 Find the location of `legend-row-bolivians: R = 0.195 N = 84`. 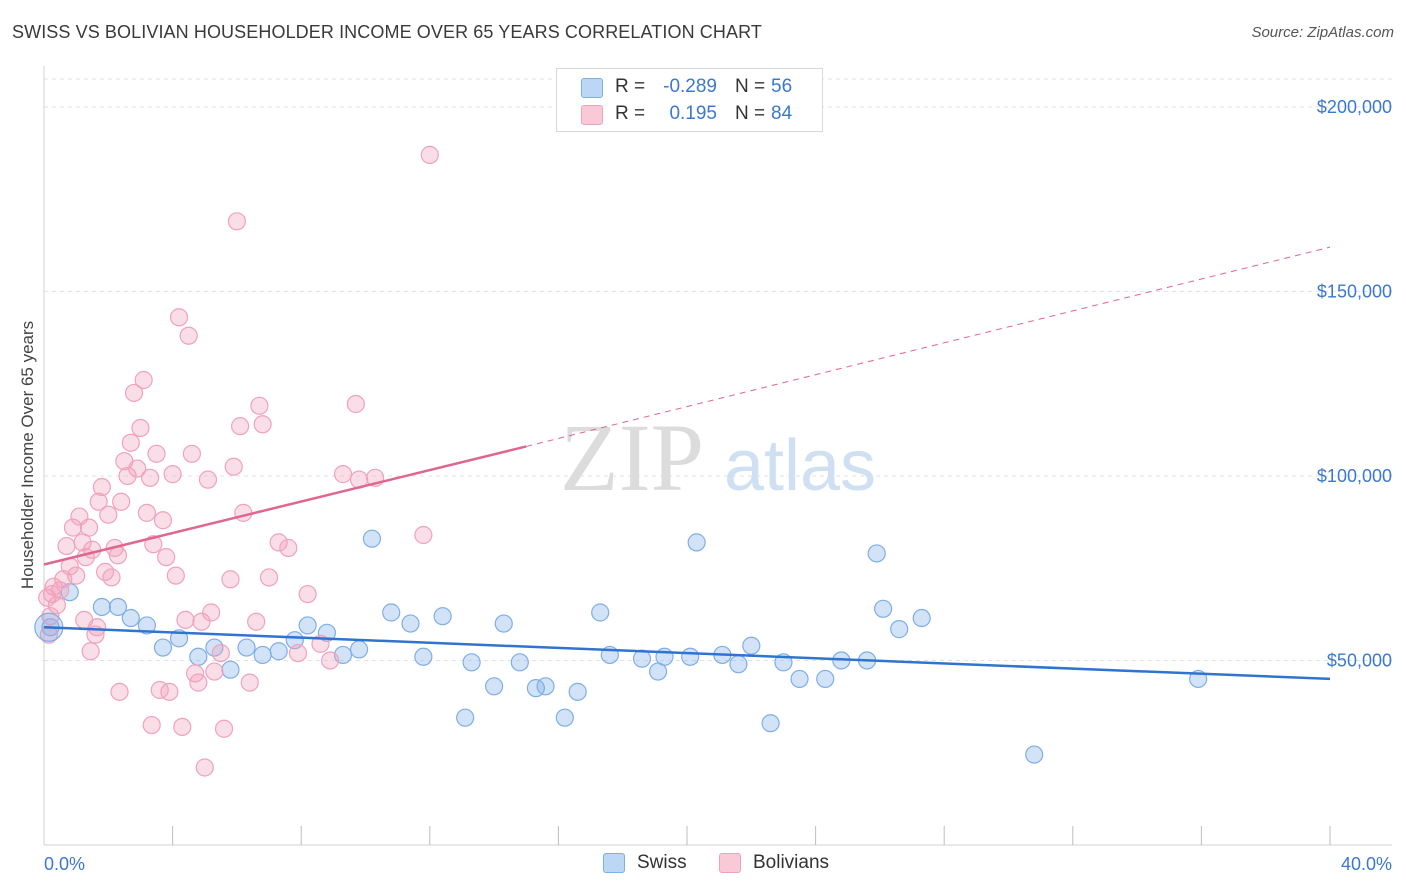

legend-row-bolivians: R = 0.195 N = 84 is located at coordinates (689, 115).